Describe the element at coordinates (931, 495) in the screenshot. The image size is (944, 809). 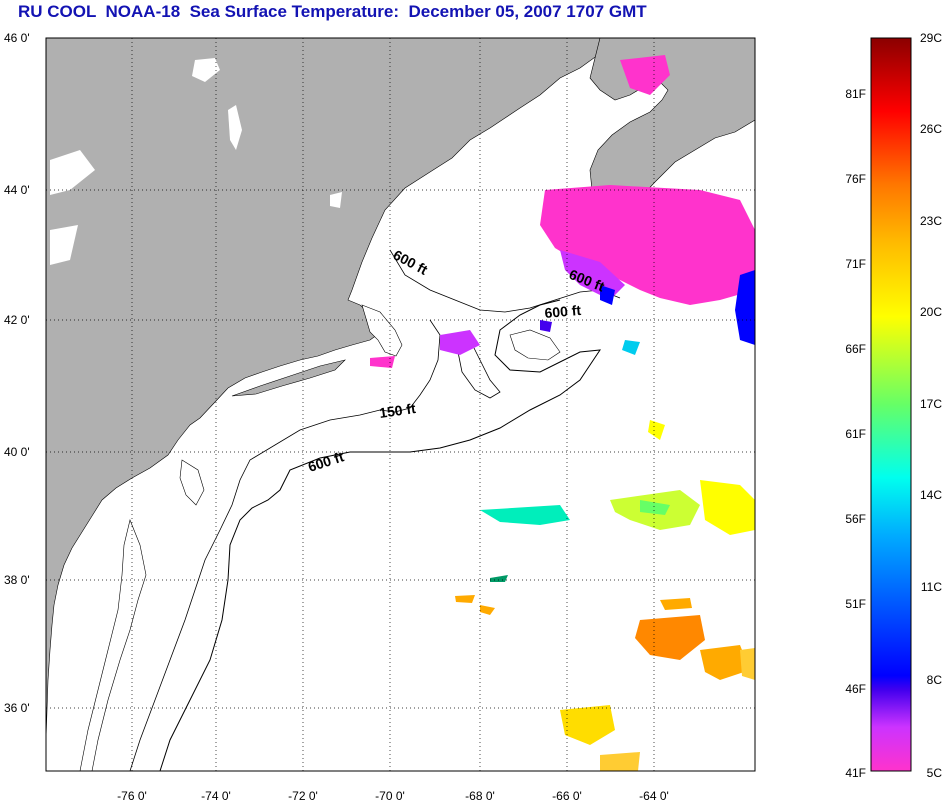
I see `colorbar-c-label: 14C` at that location.